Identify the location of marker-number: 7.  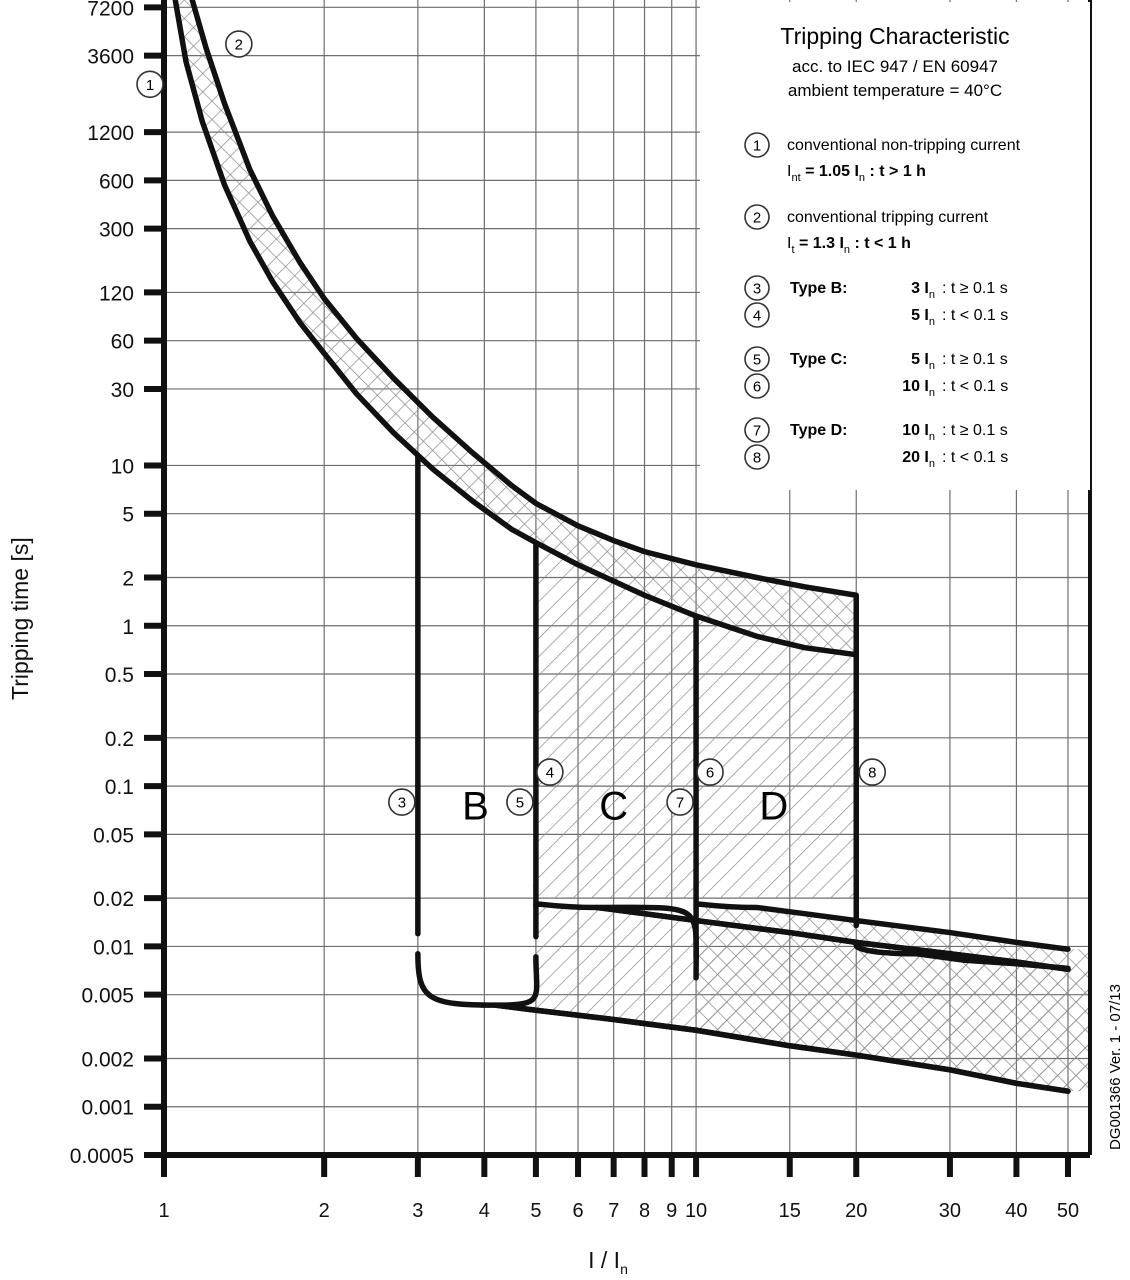
(680, 803).